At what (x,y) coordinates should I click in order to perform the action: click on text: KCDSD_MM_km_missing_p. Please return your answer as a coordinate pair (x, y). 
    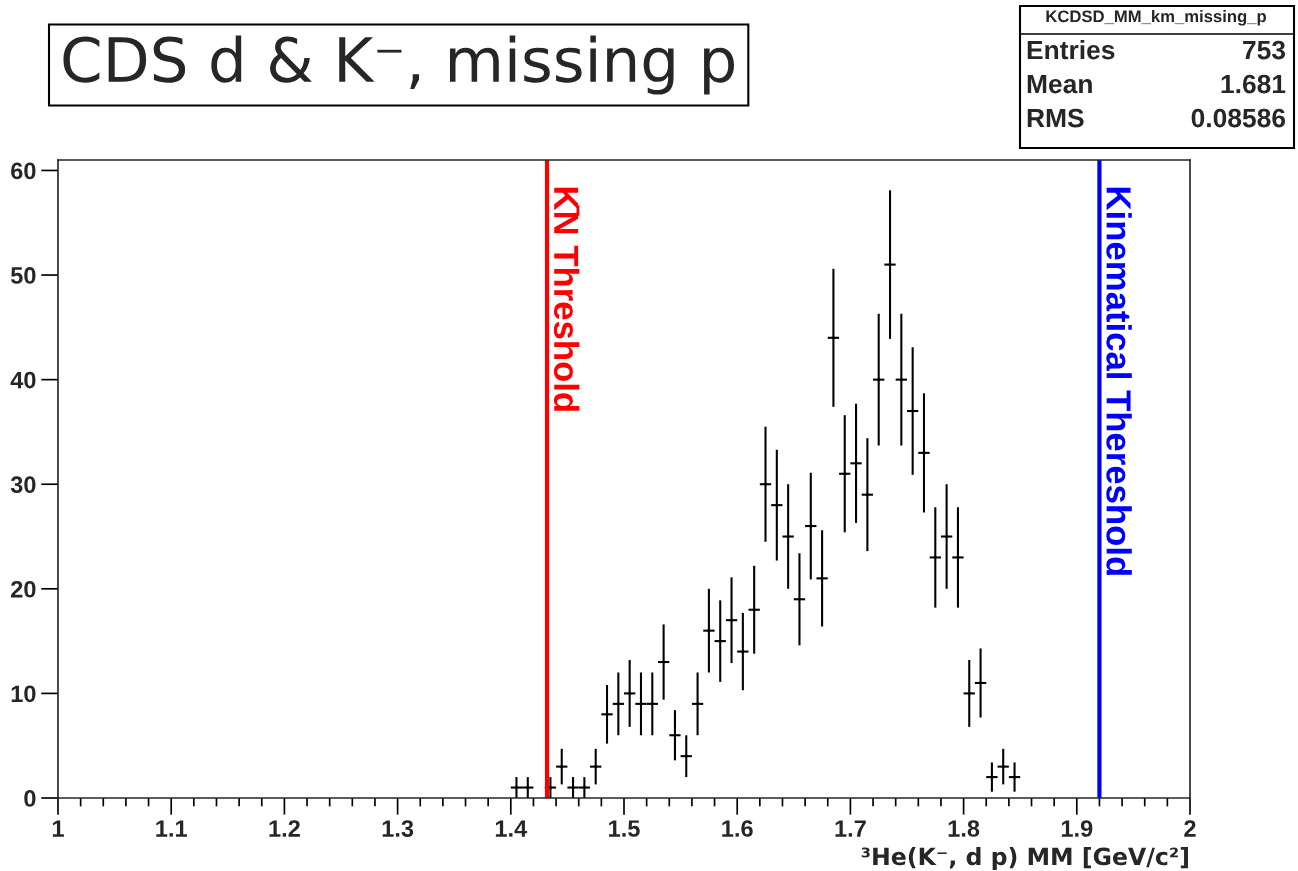
    Looking at the image, I should click on (1156, 18).